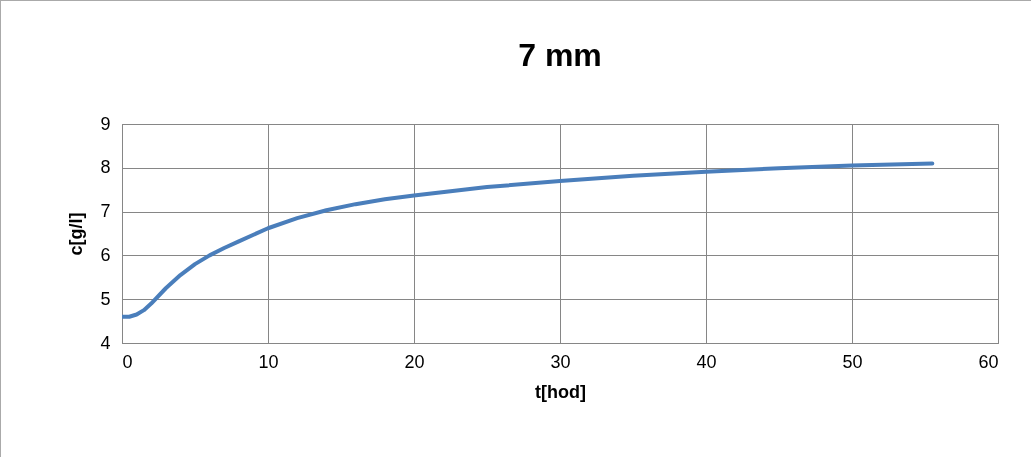 The image size is (1033, 459). What do you see at coordinates (76, 234) in the screenshot?
I see `y-axis-title: c[g/l]` at bounding box center [76, 234].